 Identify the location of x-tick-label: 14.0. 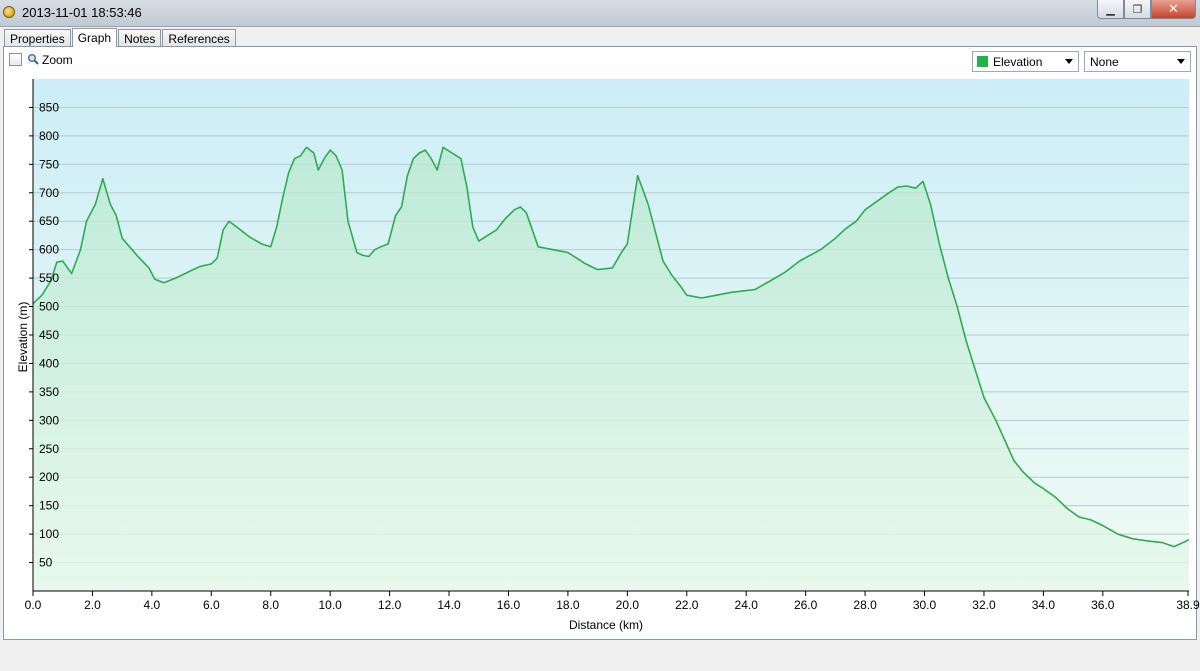
(449, 605).